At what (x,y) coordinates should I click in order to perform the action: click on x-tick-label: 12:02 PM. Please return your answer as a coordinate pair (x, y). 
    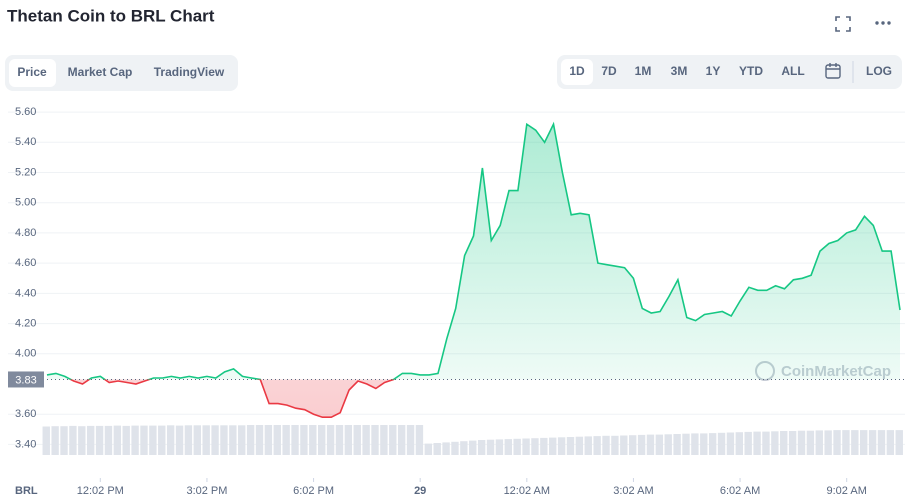
    Looking at the image, I should click on (100, 491).